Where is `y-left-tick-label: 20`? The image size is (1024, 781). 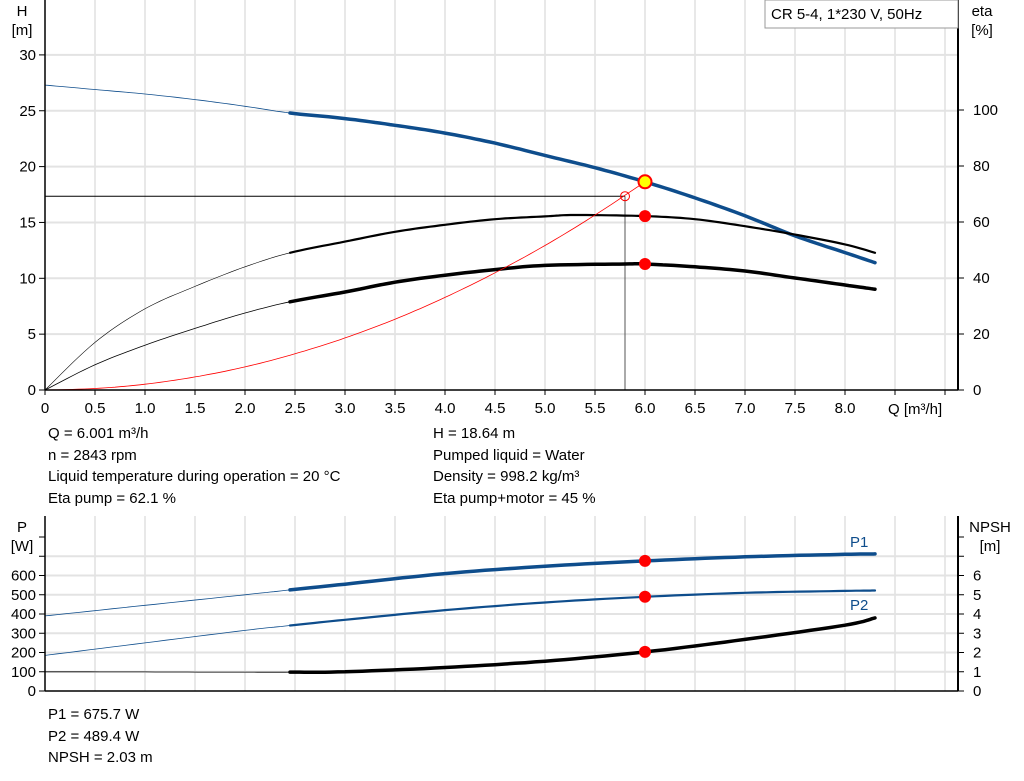
y-left-tick-label: 20 is located at coordinates (27, 167).